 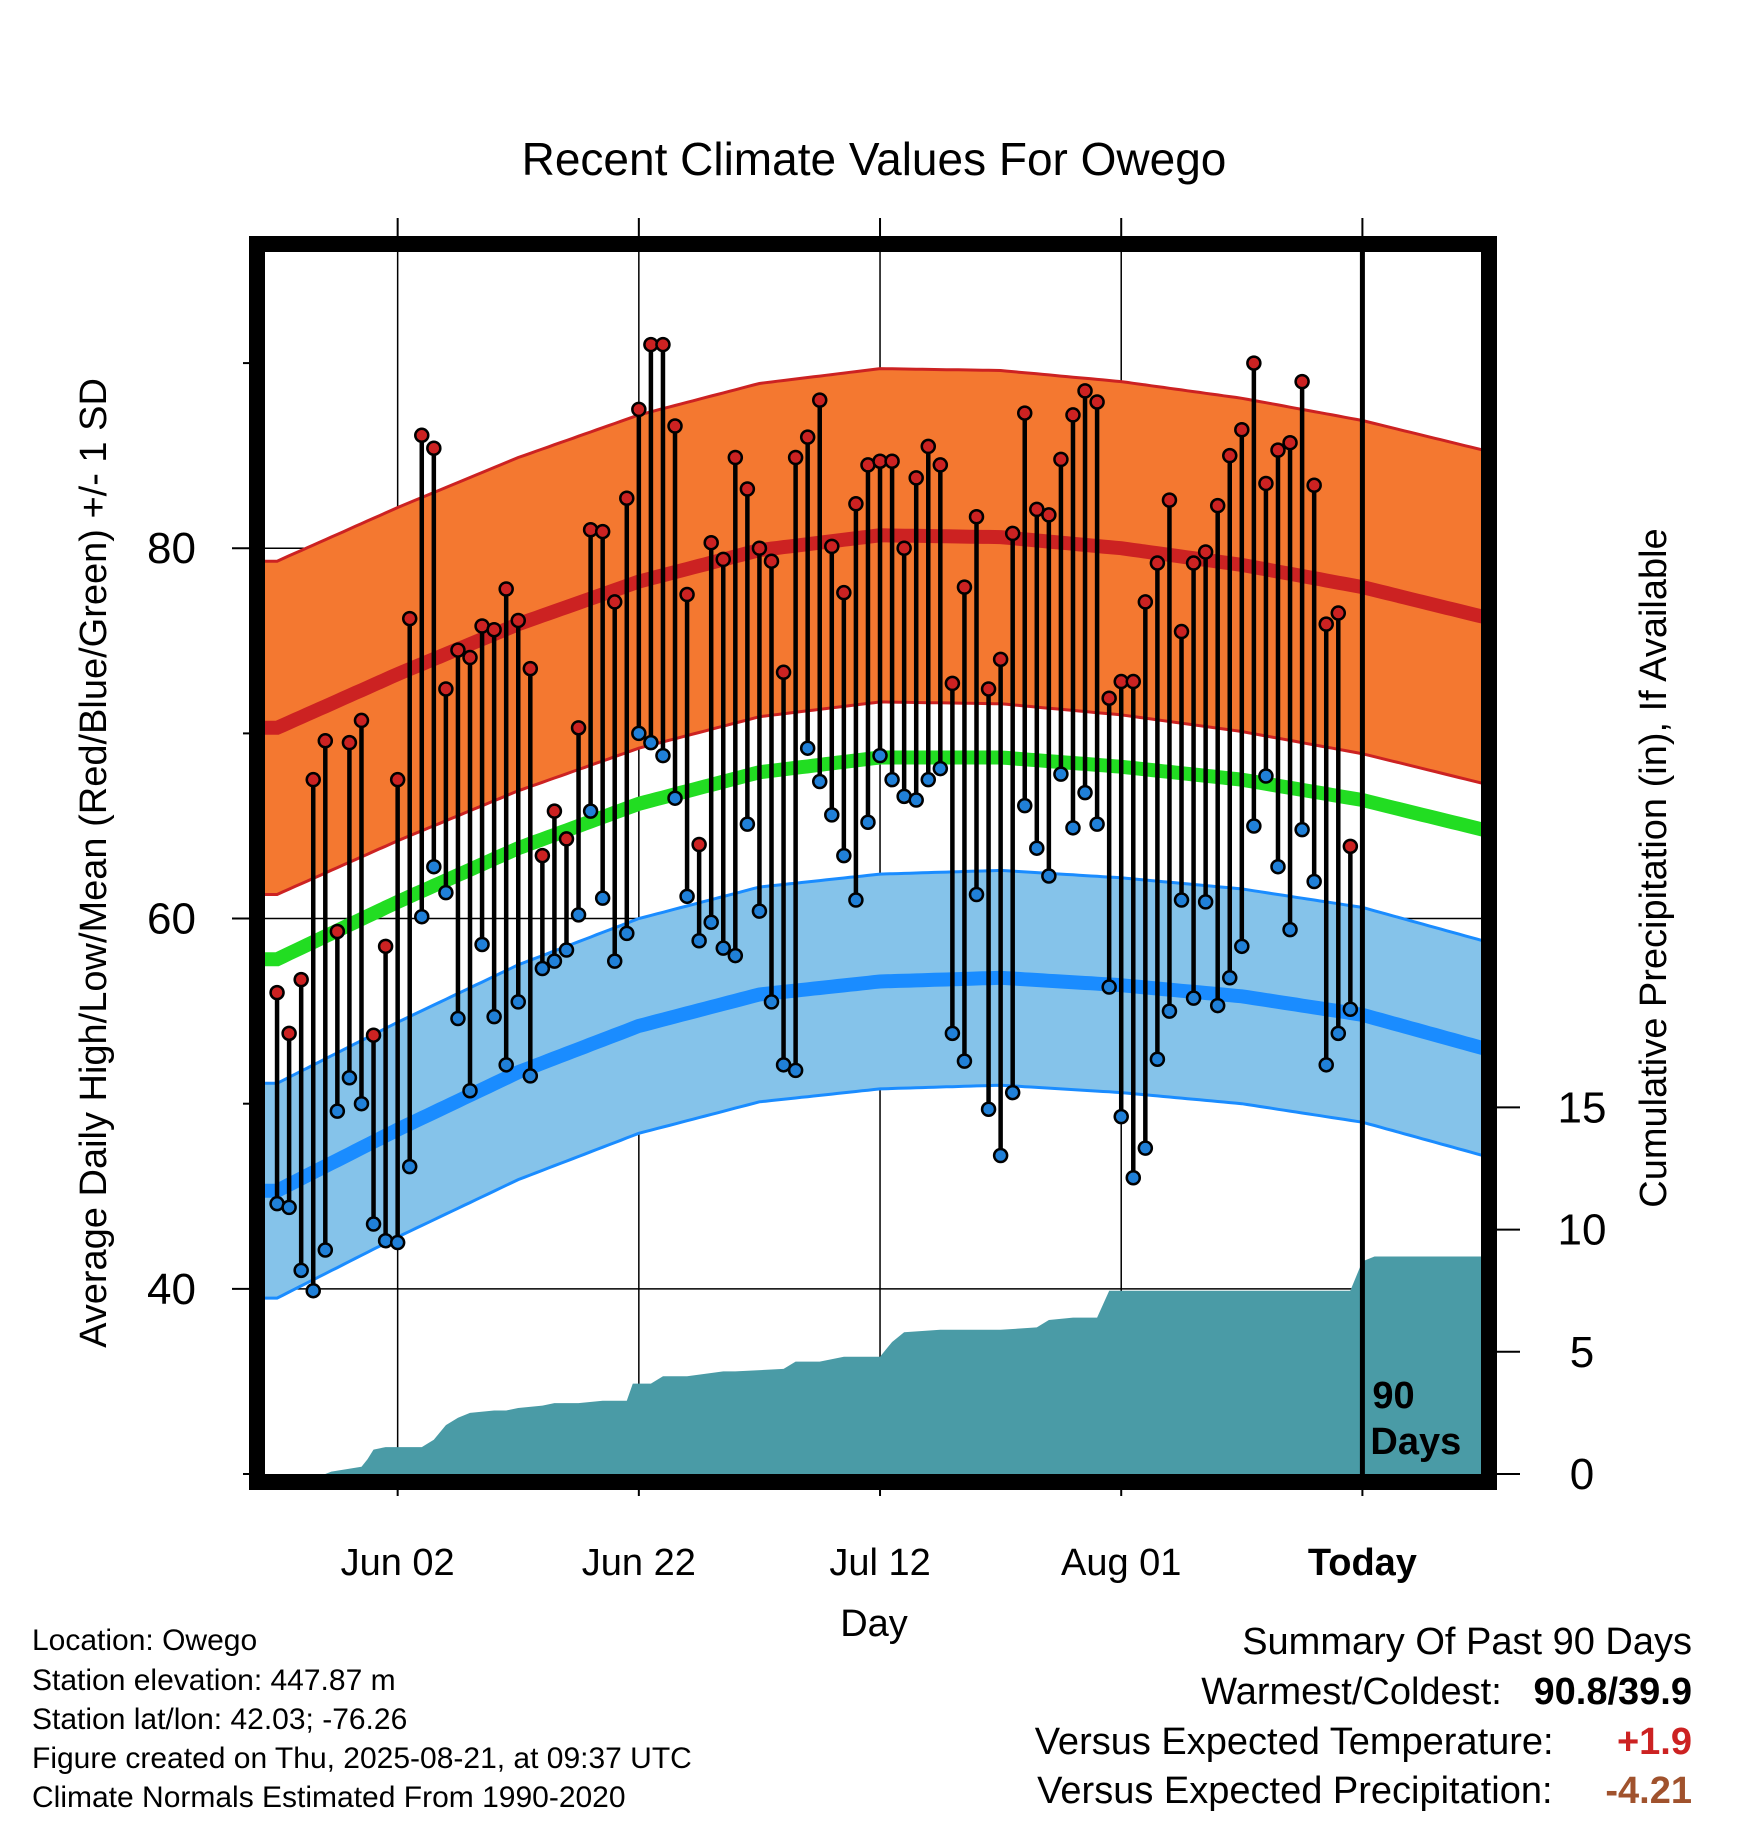 What do you see at coordinates (1570, 1692) in the screenshot?
I see `warmest-value: 90.8` at bounding box center [1570, 1692].